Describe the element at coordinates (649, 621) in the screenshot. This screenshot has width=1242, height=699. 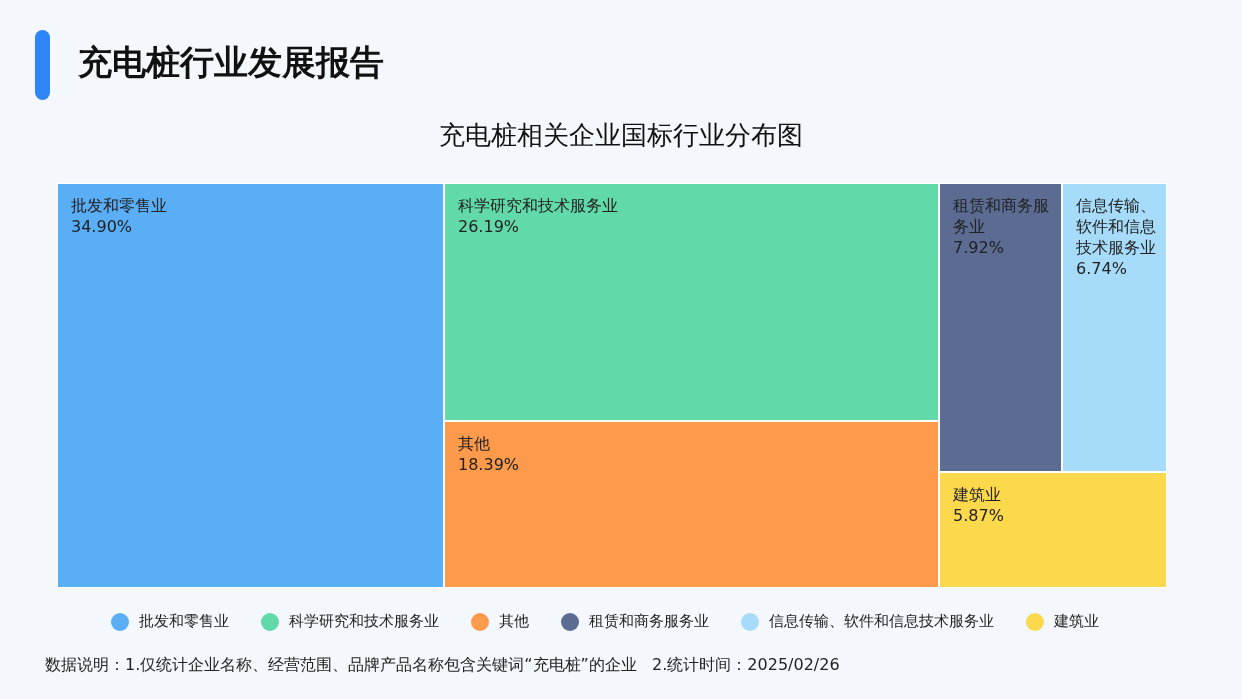
I see `legend-label: 租赁和商务服务业` at that location.